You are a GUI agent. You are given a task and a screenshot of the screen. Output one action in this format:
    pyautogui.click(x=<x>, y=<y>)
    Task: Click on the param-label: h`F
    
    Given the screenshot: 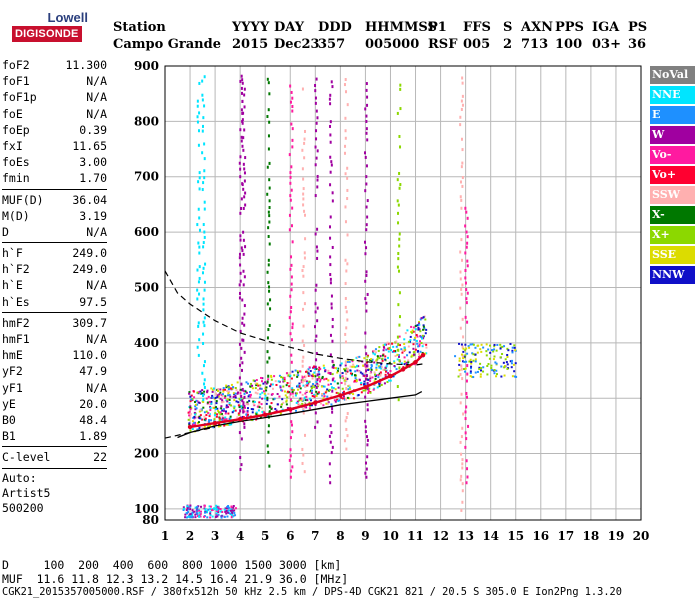 What is the action you would take?
    pyautogui.click(x=12, y=253)
    